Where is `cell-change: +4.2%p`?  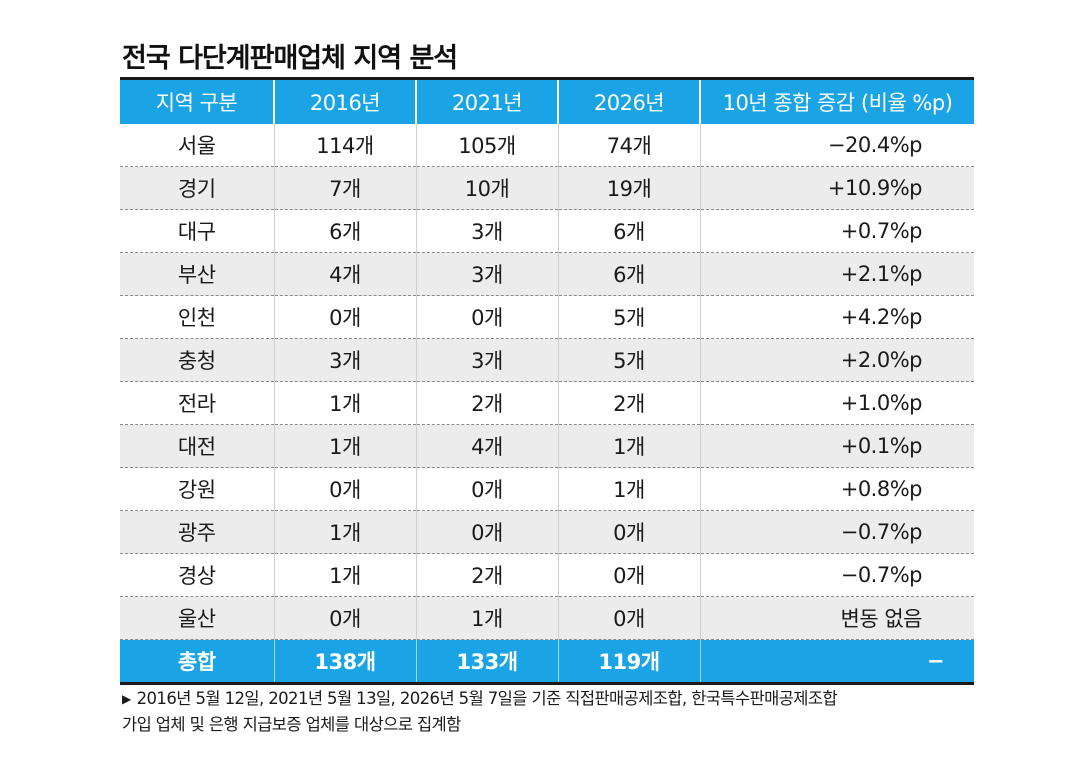 cell-change: +4.2%p is located at coordinates (836, 317).